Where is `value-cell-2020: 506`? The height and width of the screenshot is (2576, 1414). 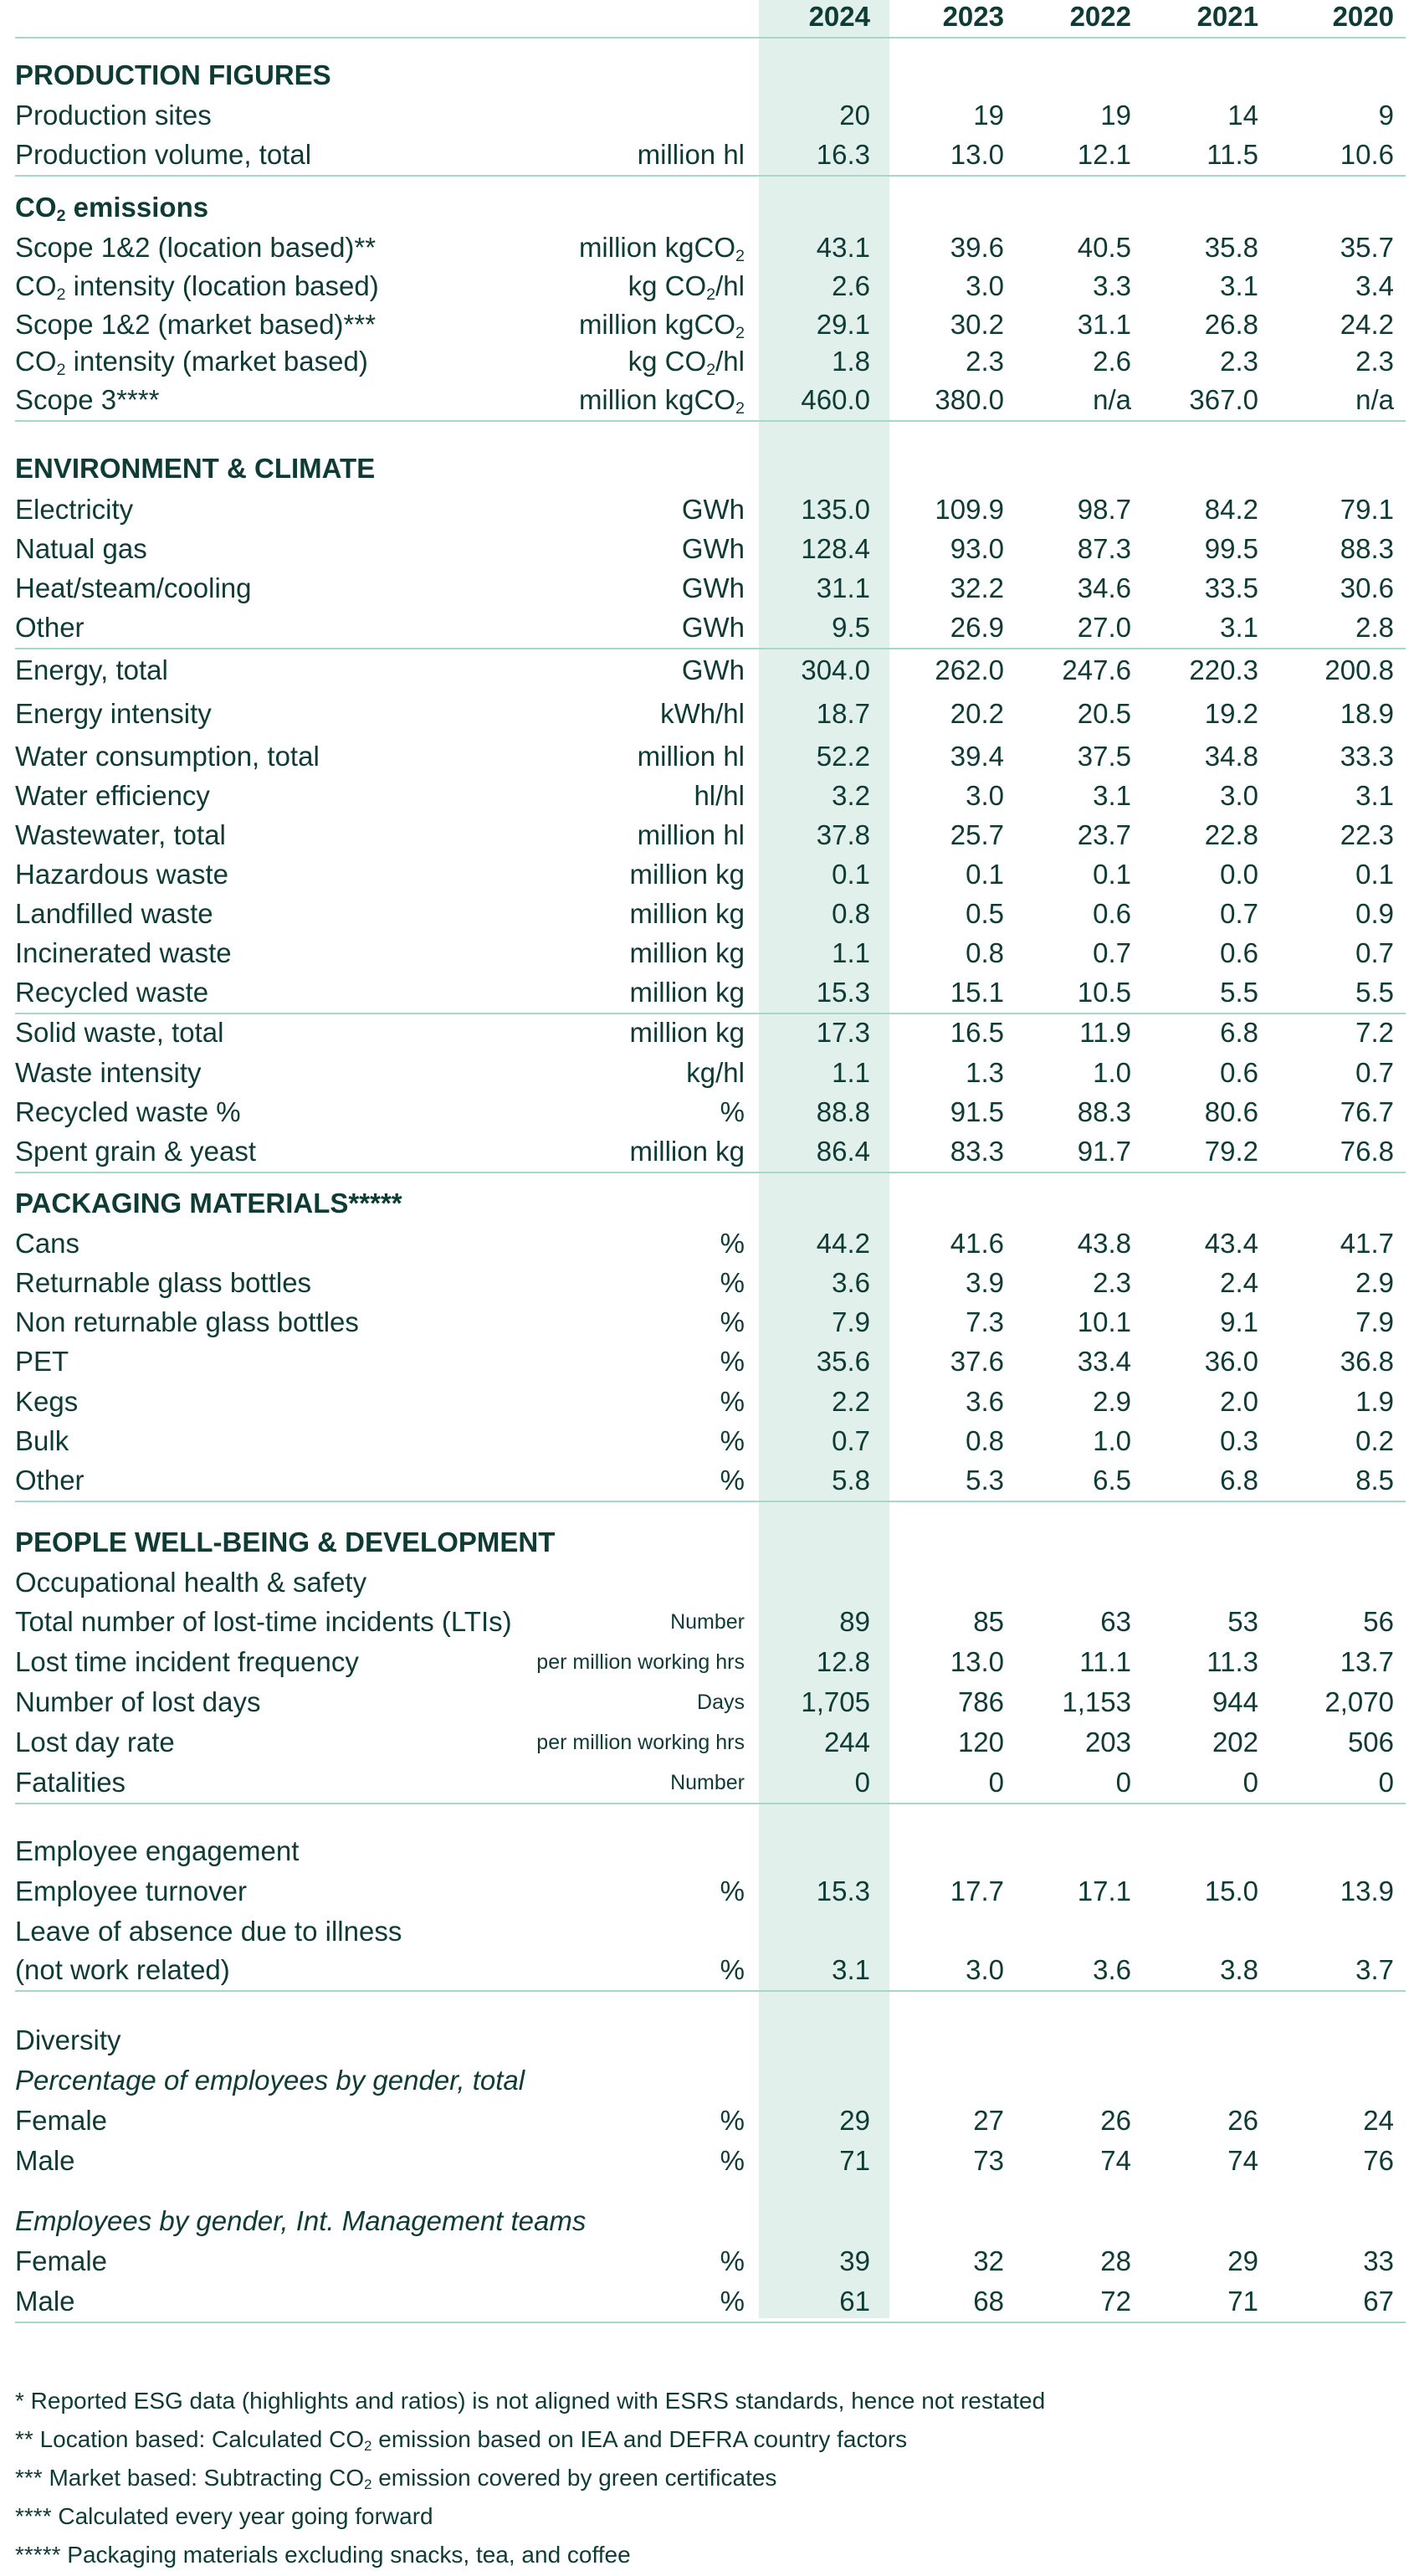
value-cell-2020: 506 is located at coordinates (1370, 1742).